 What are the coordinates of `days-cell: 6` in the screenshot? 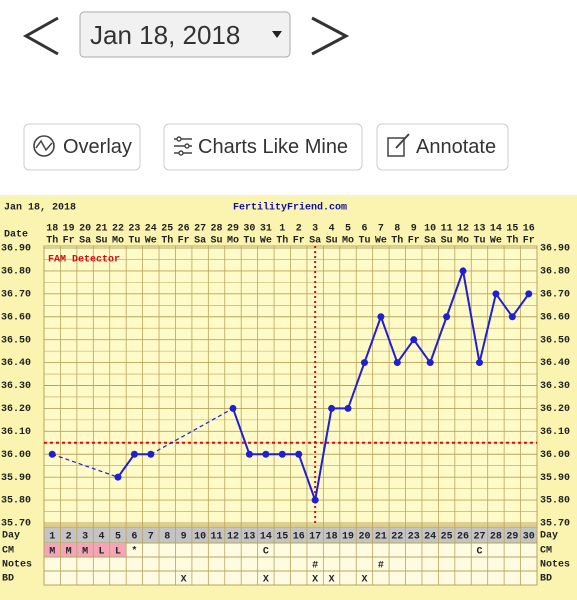 It's located at (134, 537).